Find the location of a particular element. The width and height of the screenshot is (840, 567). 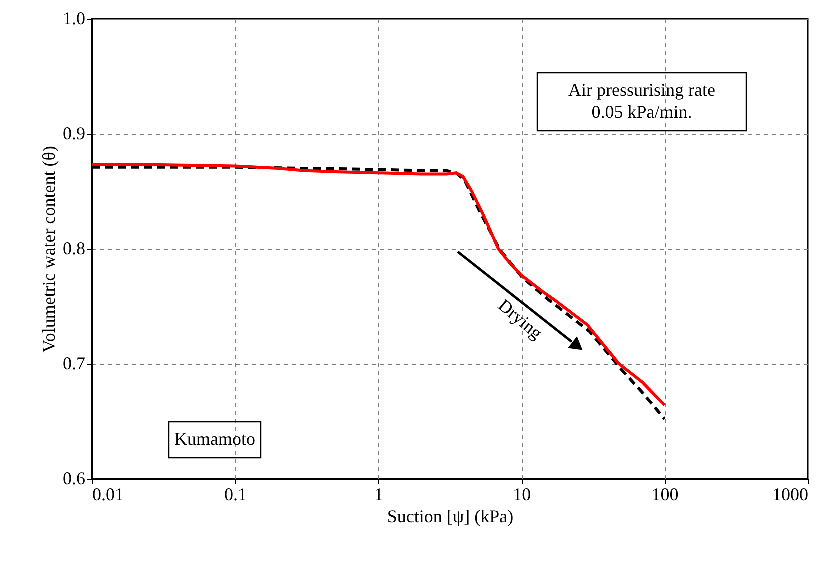

x-tick-label: 100 is located at coordinates (665, 494).